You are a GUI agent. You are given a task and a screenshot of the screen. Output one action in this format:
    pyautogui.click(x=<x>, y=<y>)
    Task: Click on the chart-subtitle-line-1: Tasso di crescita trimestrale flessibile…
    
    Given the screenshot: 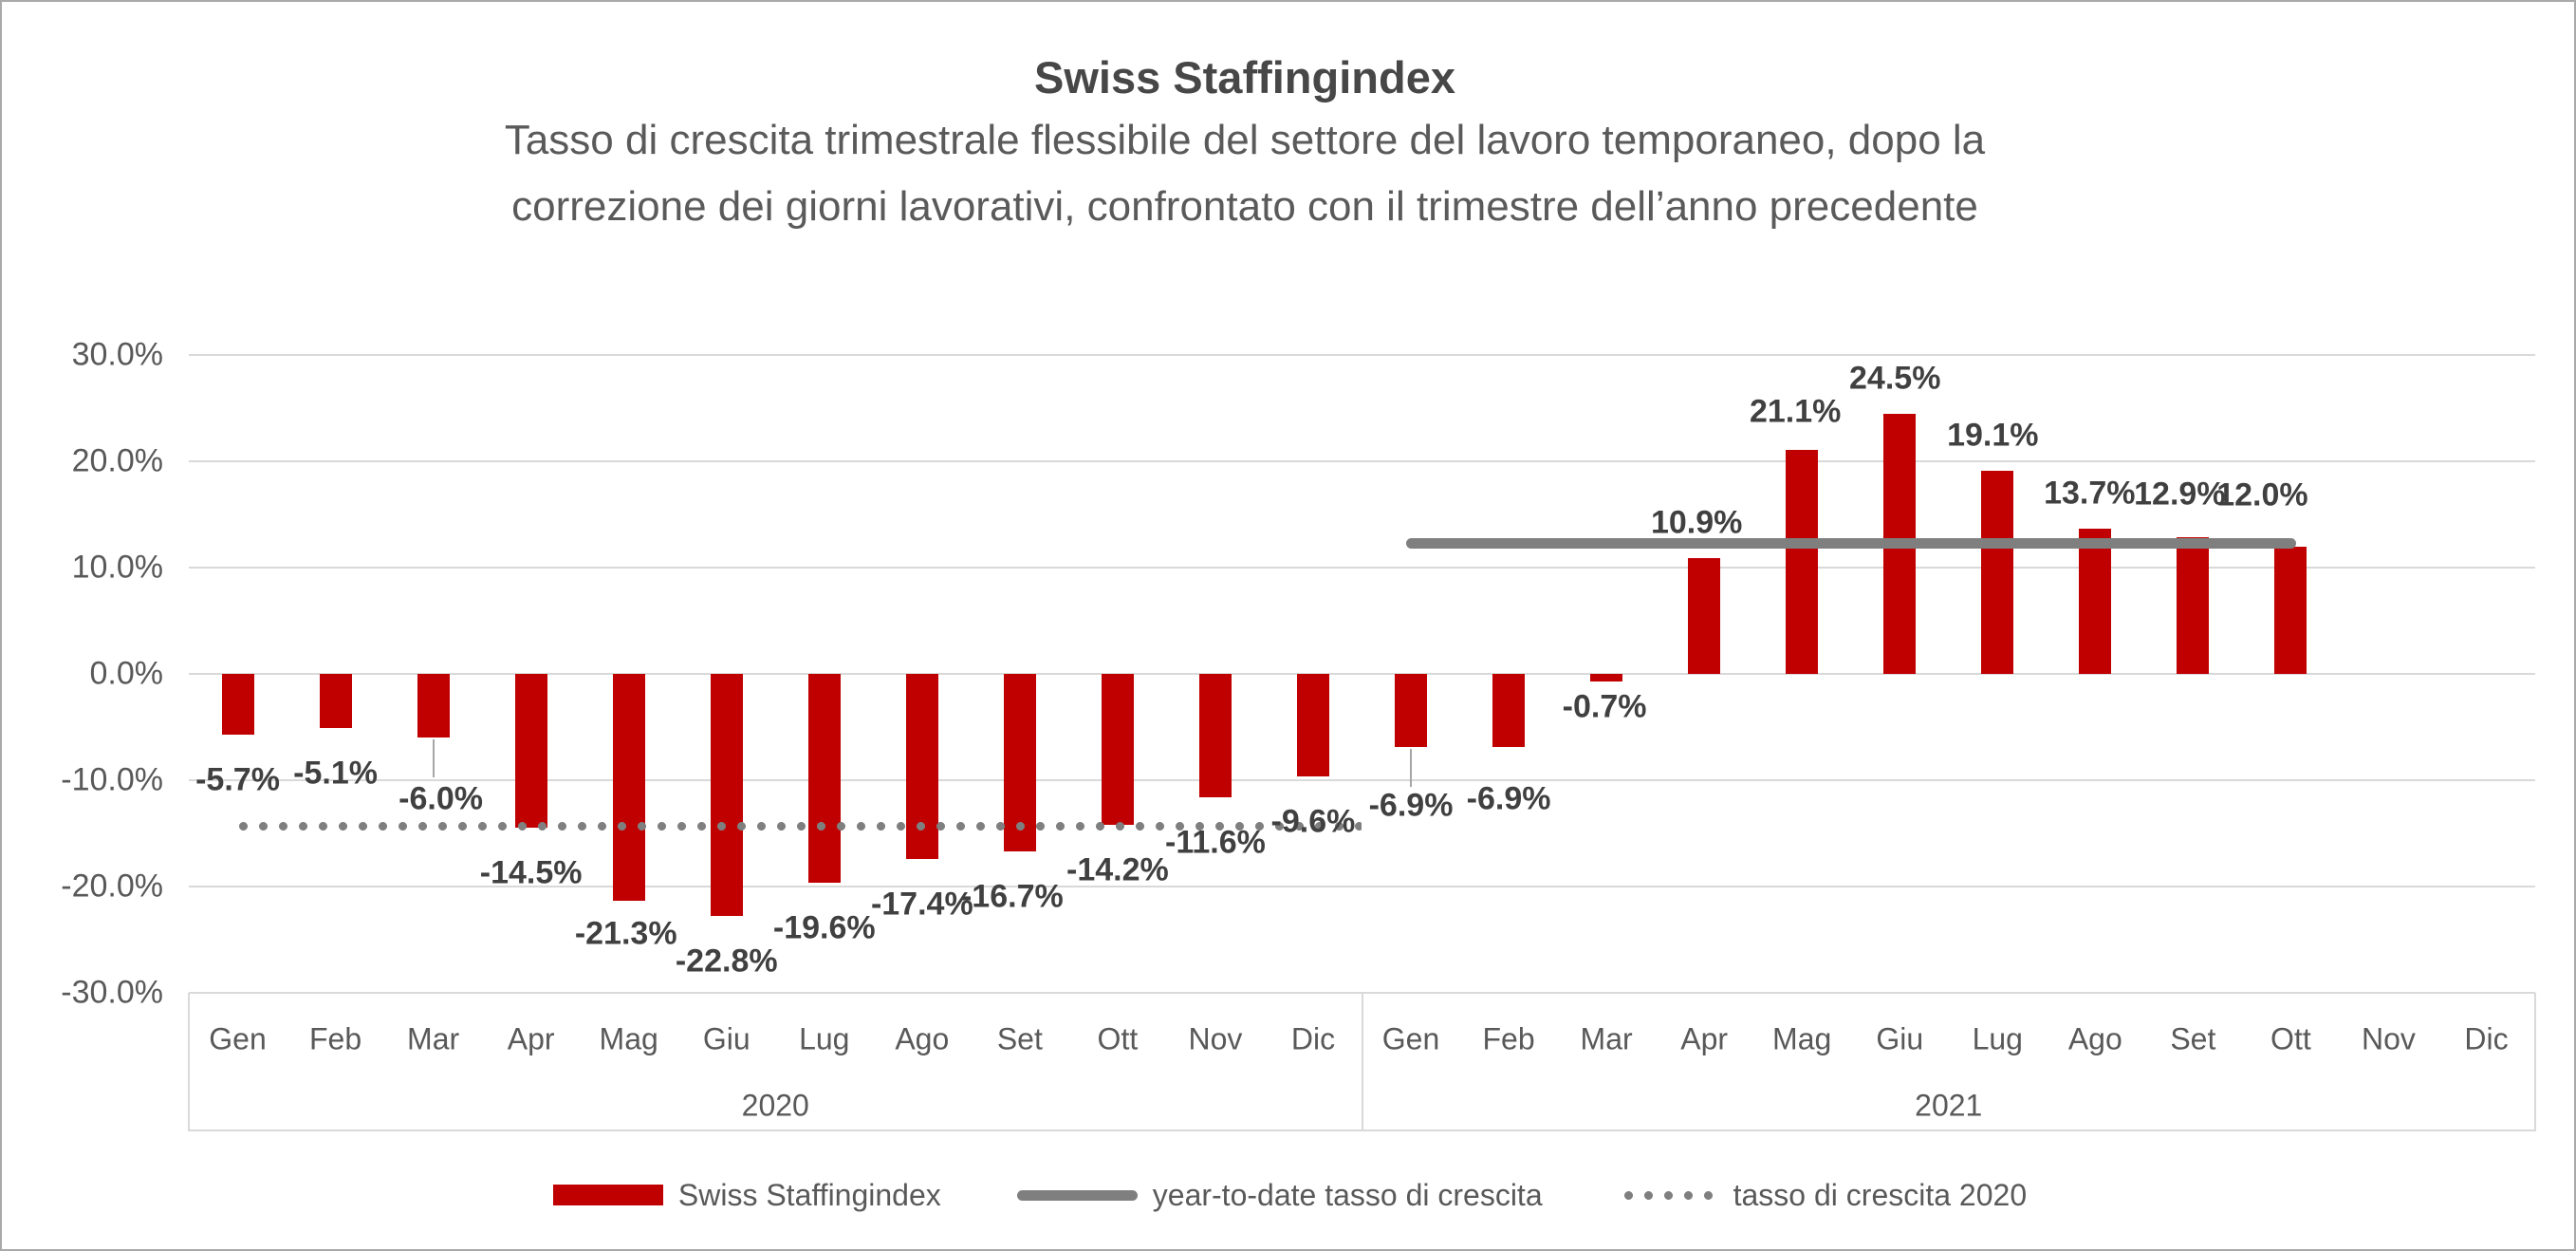 What is the action you would take?
    pyautogui.click(x=1245, y=140)
    